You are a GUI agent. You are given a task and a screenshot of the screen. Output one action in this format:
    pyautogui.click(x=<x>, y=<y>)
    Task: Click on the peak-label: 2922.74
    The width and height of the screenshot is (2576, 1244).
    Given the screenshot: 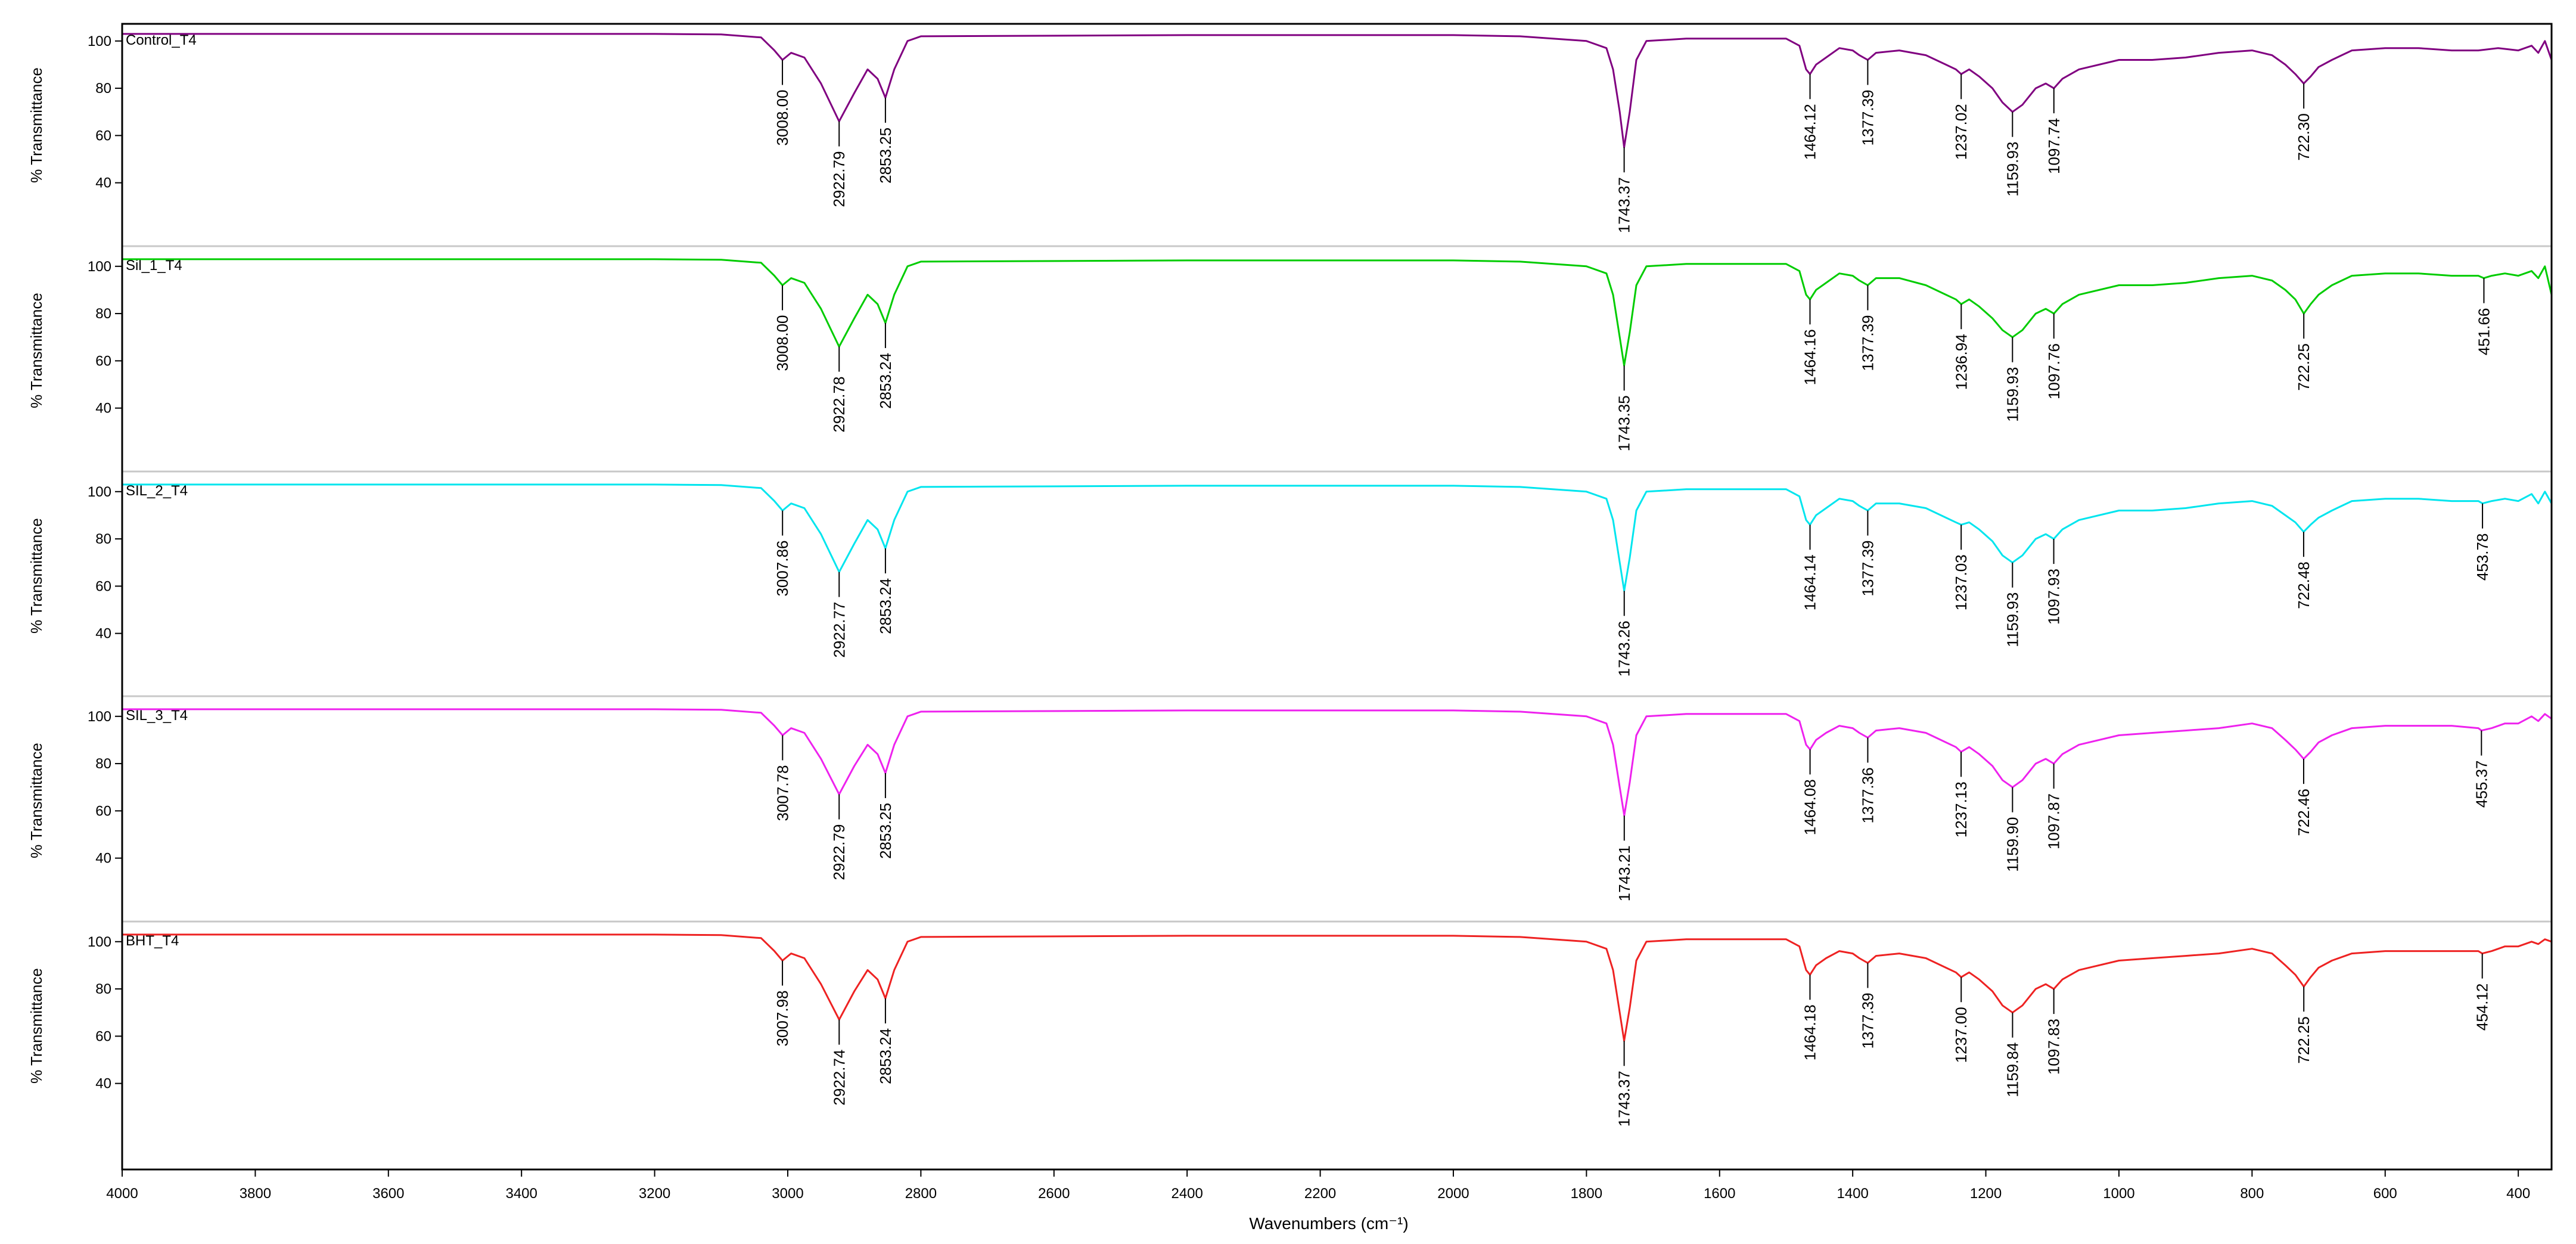 What is the action you would take?
    pyautogui.click(x=839, y=1078)
    